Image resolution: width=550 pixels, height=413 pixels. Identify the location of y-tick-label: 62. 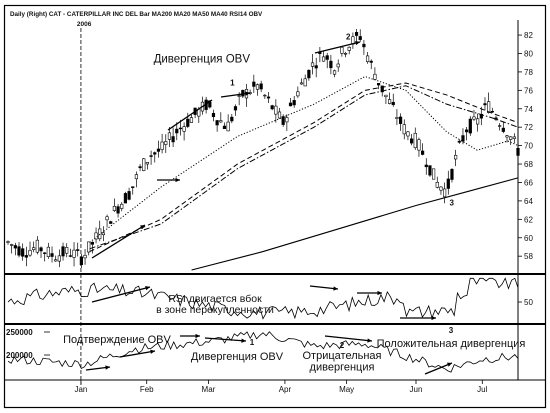
(528, 219).